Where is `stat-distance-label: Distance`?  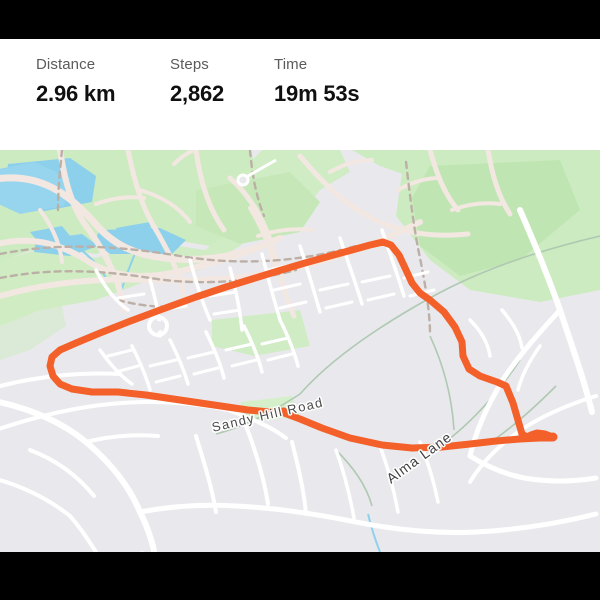 stat-distance-label: Distance is located at coordinates (66, 64).